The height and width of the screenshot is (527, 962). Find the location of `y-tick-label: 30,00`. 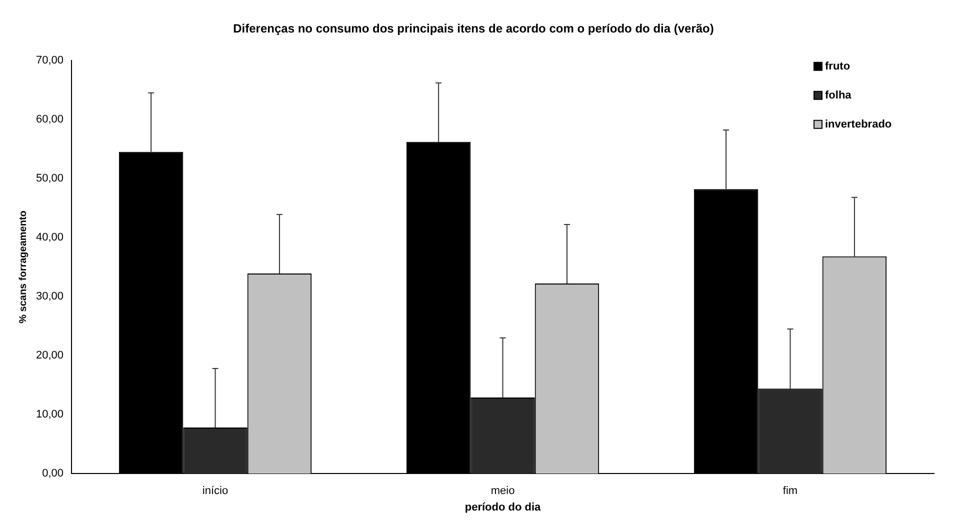

y-tick-label: 30,00 is located at coordinates (50, 296).